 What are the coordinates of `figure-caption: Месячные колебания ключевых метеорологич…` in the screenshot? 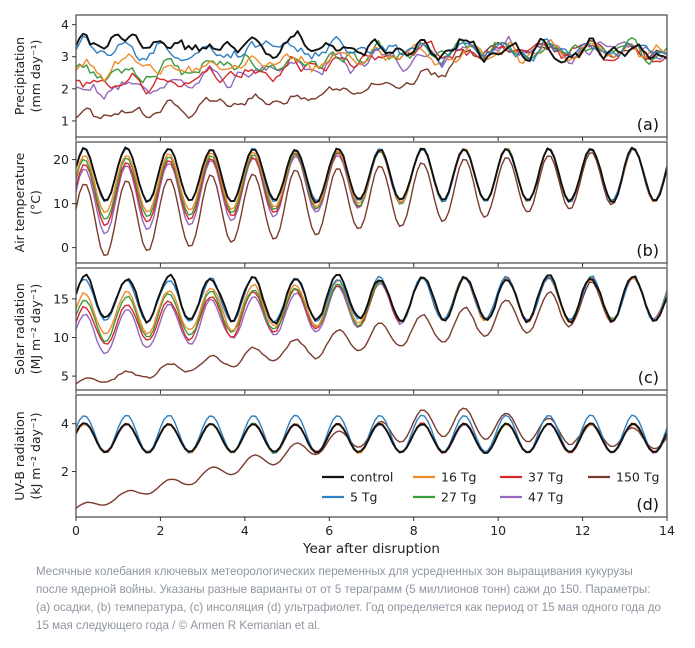 It's located at (348, 598).